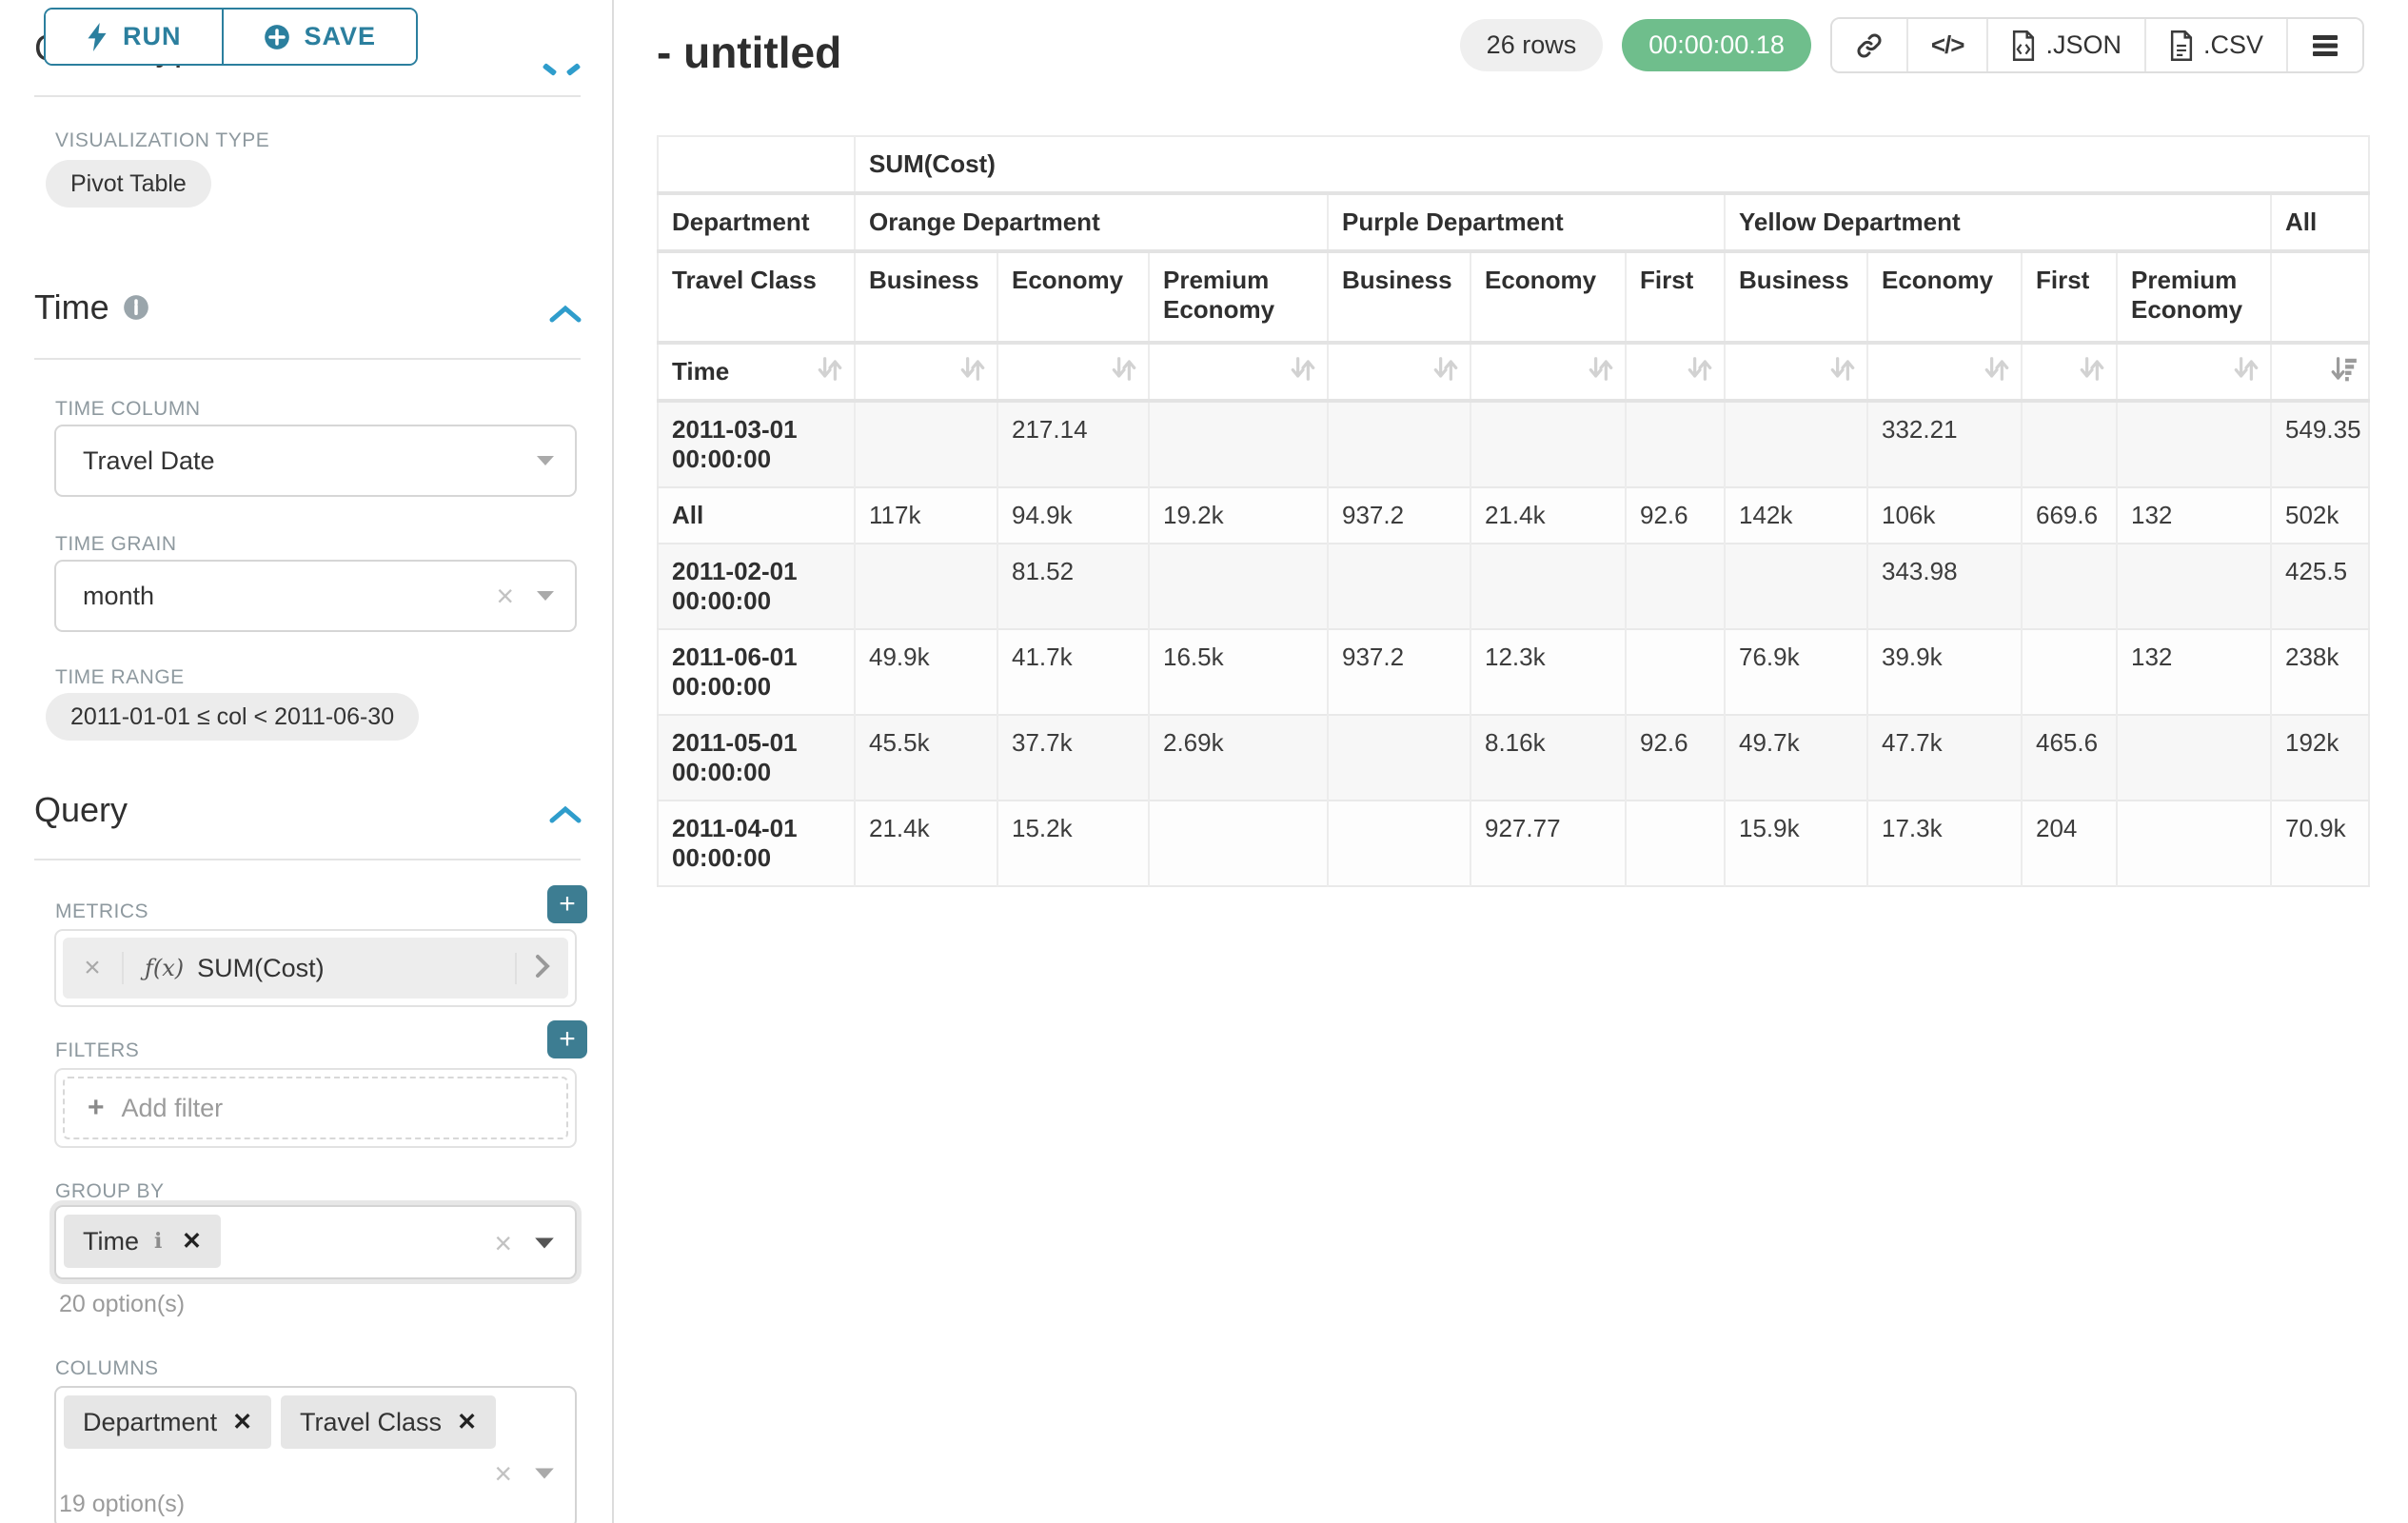 The image size is (2408, 1523). I want to click on value-cell: 16.5k, so click(1238, 672).